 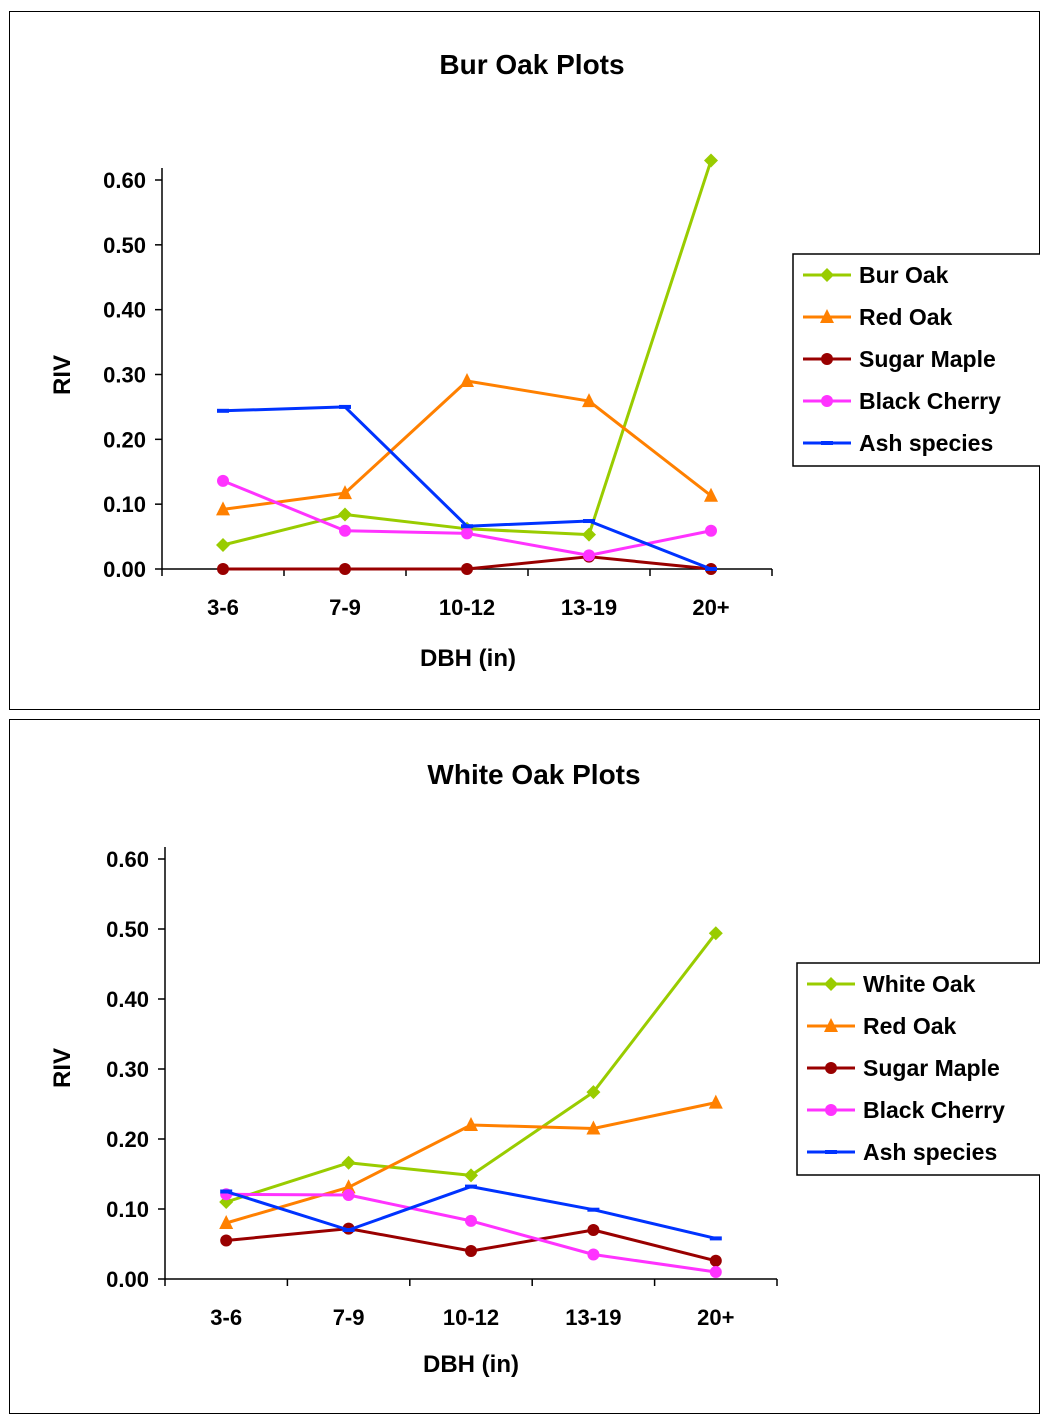 What do you see at coordinates (930, 1152) in the screenshot?
I see `legend-label: Ash species` at bounding box center [930, 1152].